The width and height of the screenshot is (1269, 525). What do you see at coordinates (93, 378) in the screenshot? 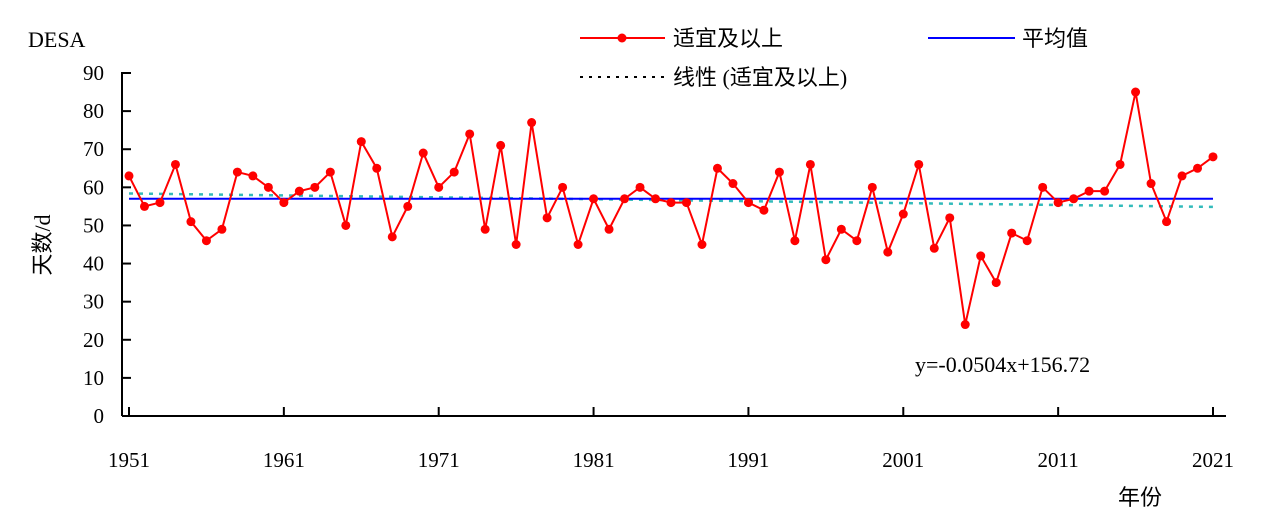
I see `y-tick-label: 10` at bounding box center [93, 378].